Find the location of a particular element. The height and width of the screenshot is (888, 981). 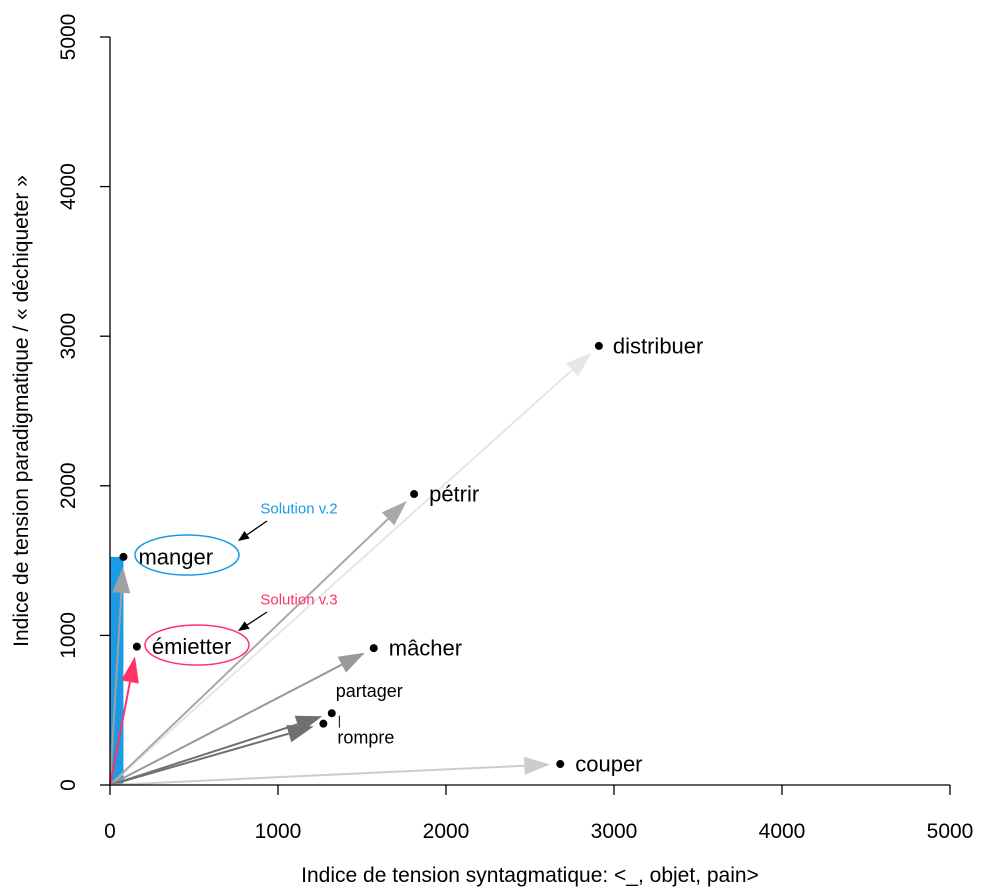

y-tick-label: 0 is located at coordinates (68, 785).